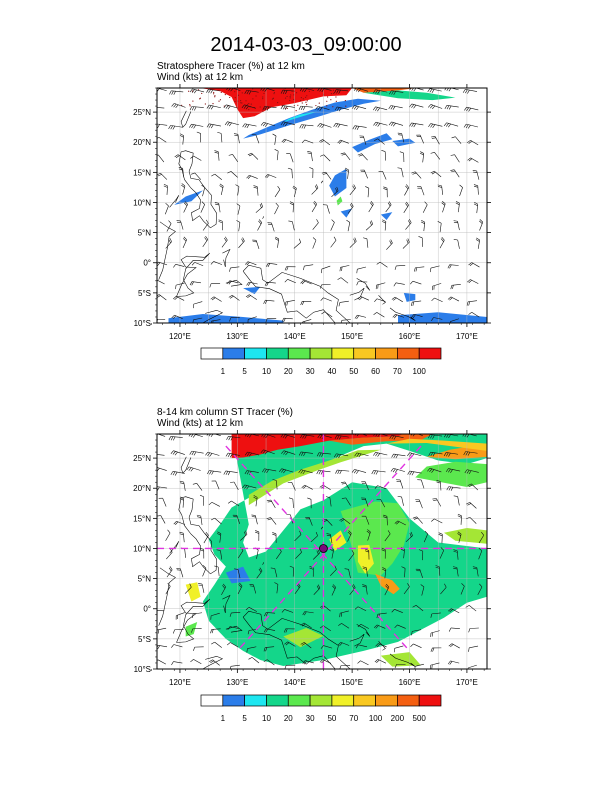  What do you see at coordinates (147, 263) in the screenshot?
I see `y-tick-label: 0°` at bounding box center [147, 263].